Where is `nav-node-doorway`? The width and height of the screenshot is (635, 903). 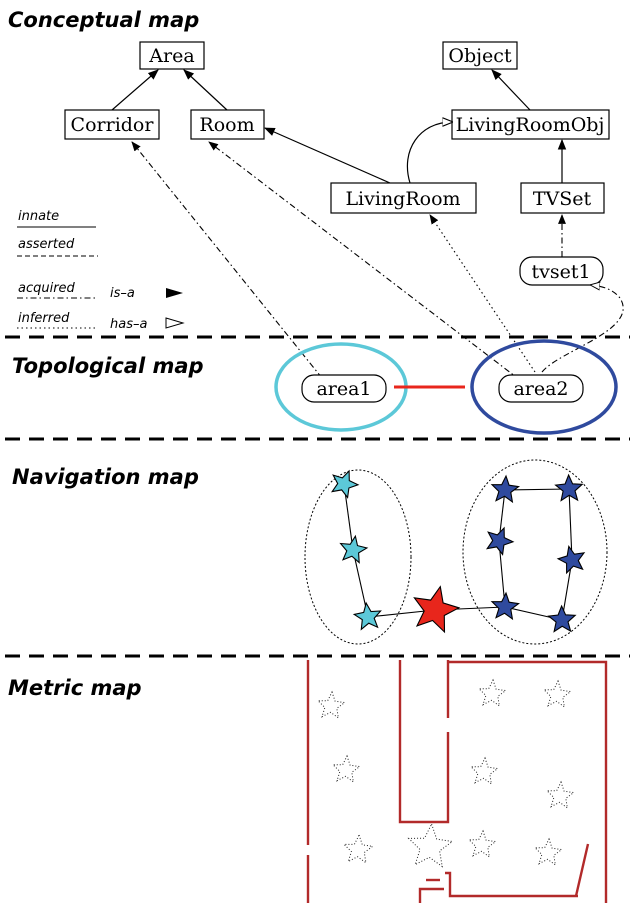 nav-node-doorway is located at coordinates (437, 609).